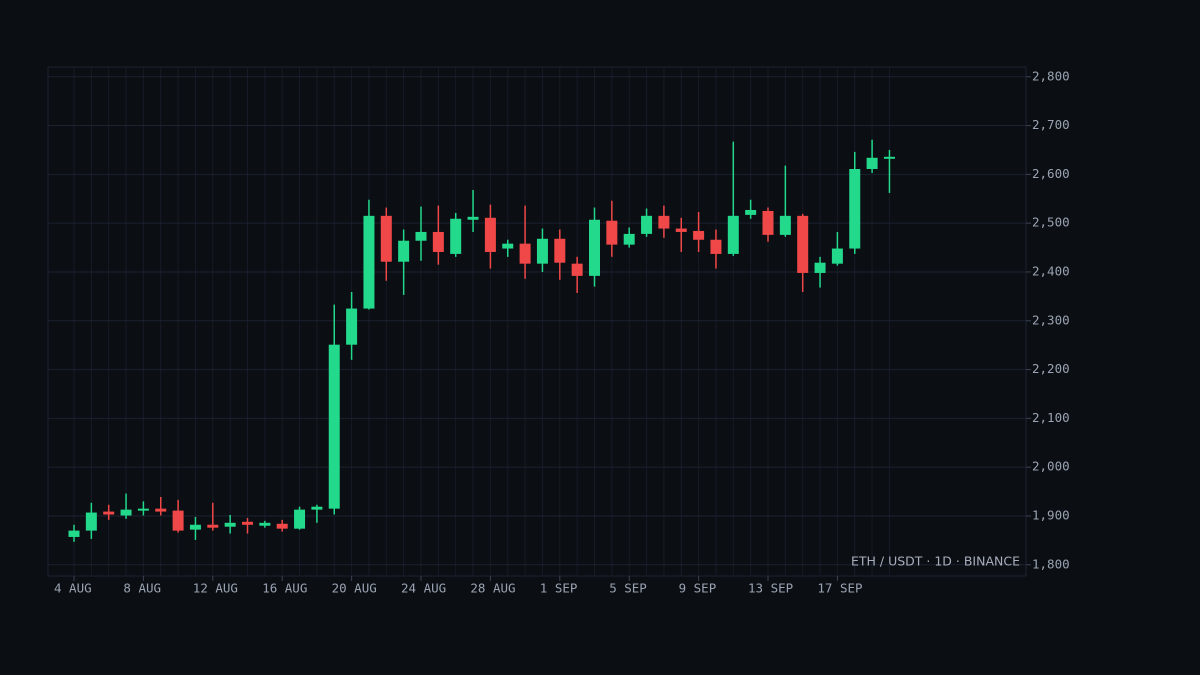 The height and width of the screenshot is (675, 1200). Describe the element at coordinates (839, 588) in the screenshot. I see `x-tick-label: 17 SEP` at that location.